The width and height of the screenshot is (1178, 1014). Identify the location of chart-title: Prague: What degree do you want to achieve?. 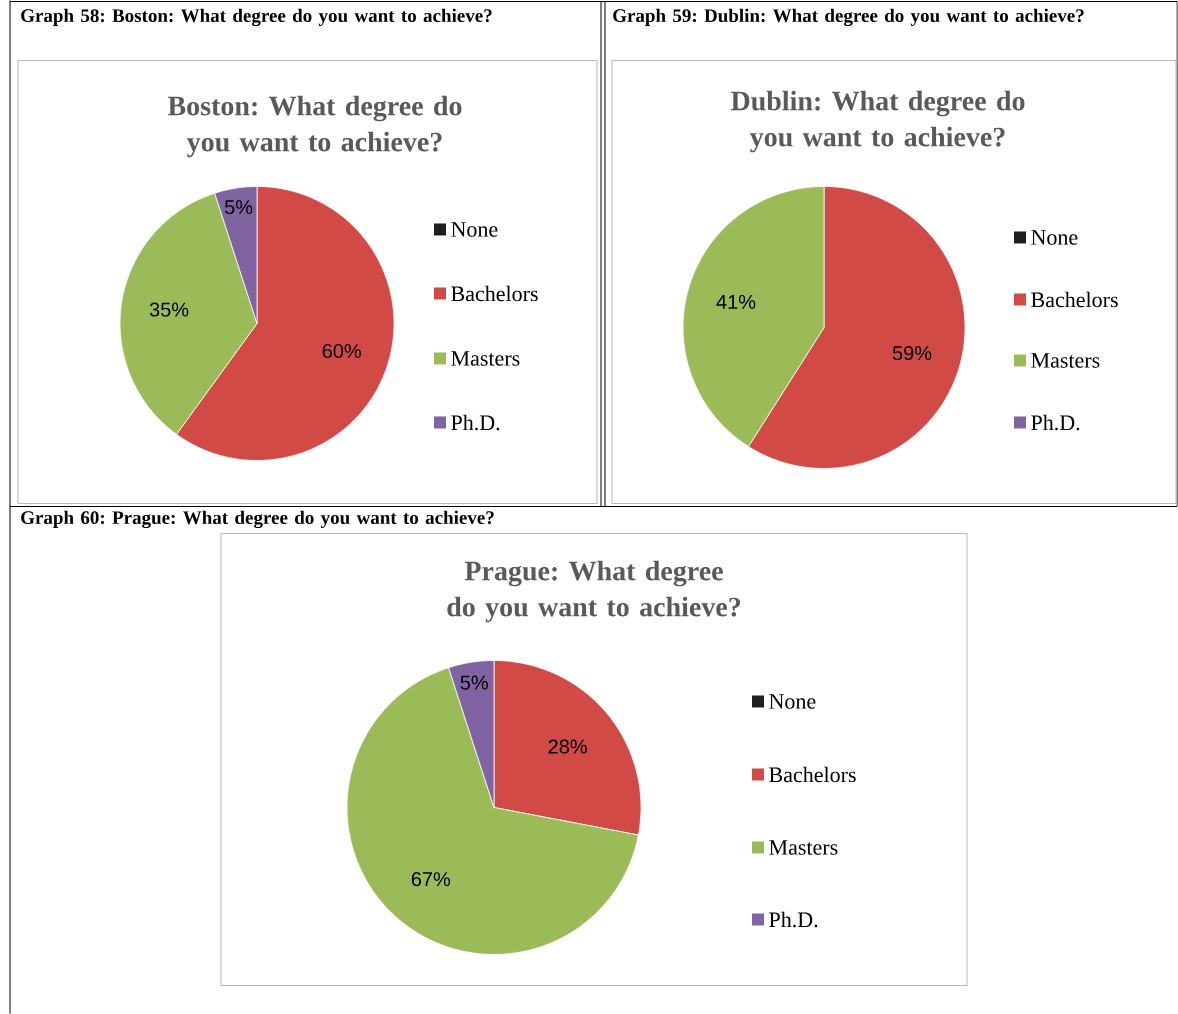
(594, 591).